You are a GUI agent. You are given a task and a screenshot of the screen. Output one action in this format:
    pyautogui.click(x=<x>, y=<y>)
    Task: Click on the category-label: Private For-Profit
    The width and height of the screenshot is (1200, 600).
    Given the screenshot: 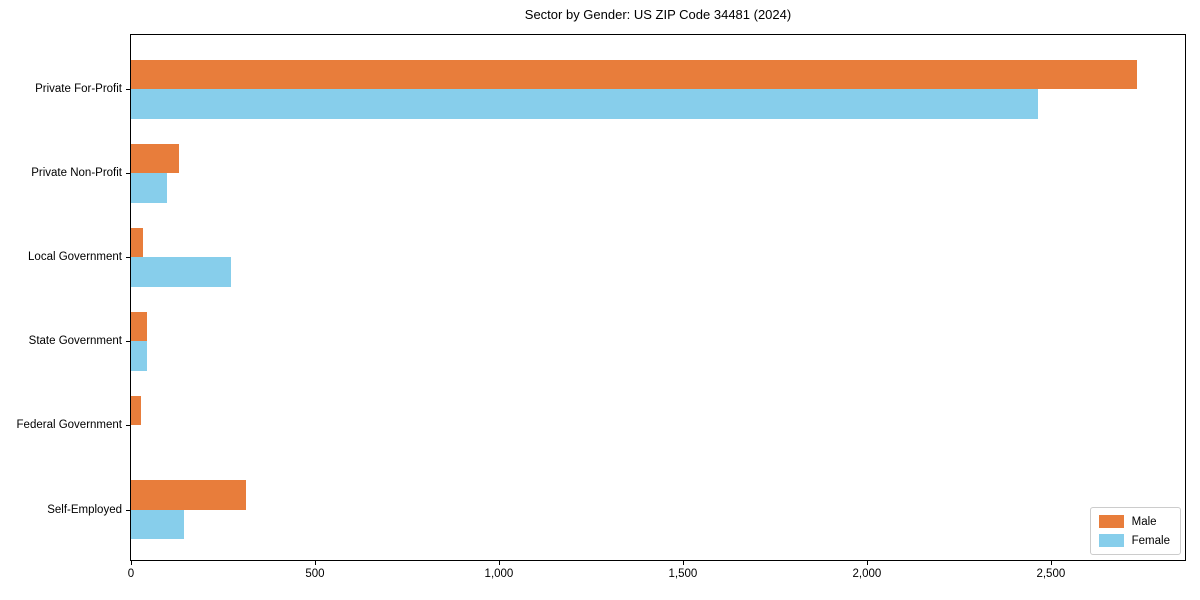 What is the action you would take?
    pyautogui.click(x=78, y=89)
    